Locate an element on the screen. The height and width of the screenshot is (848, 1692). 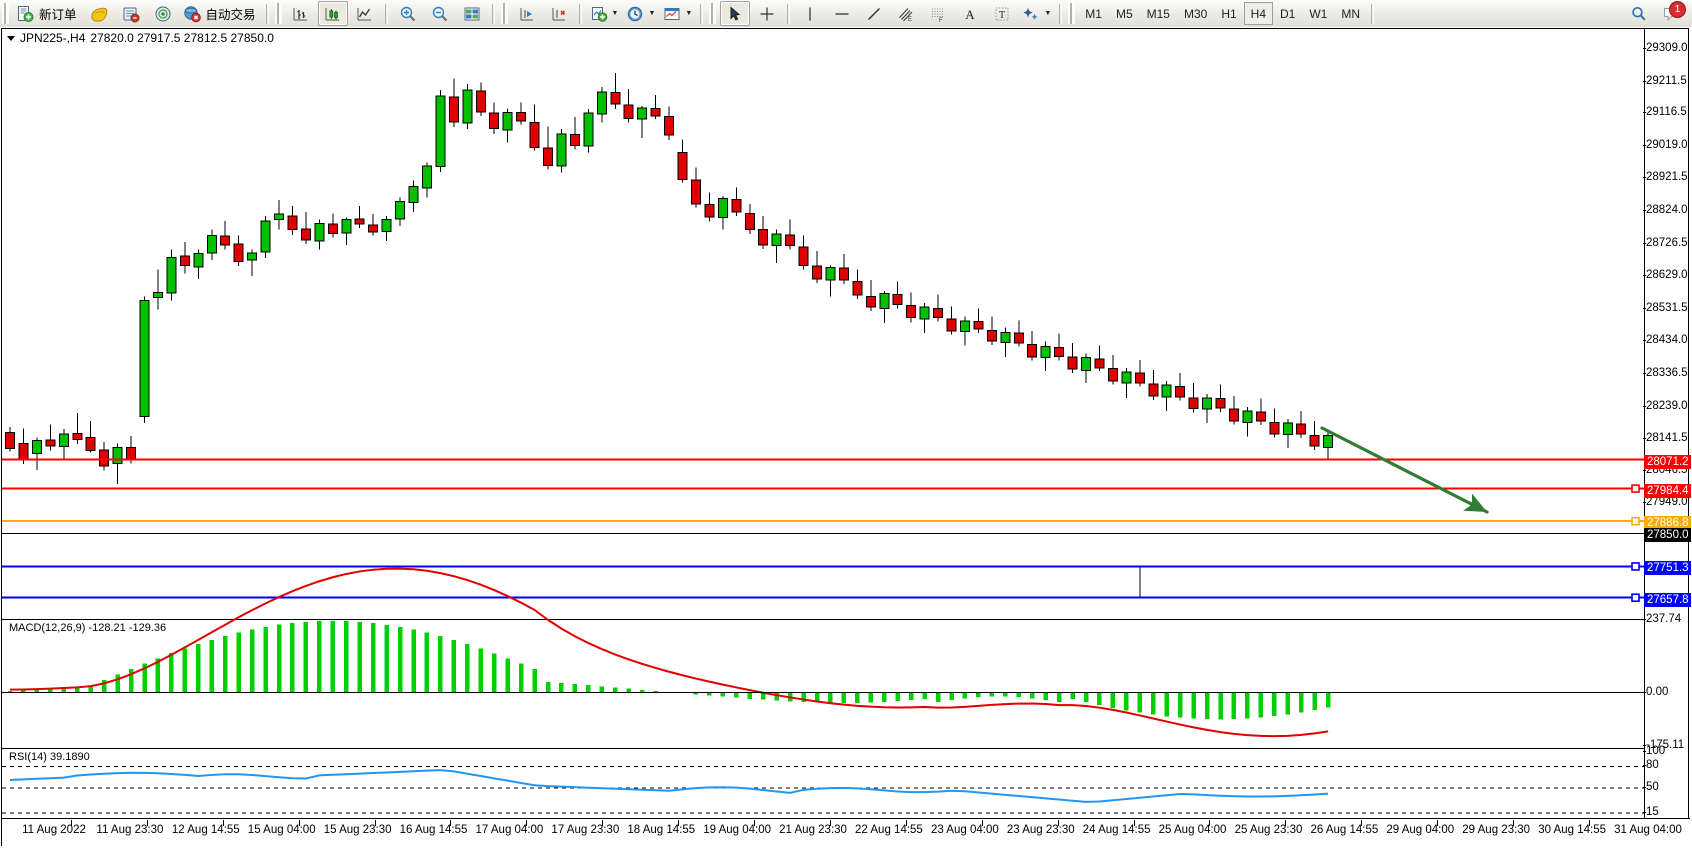
search-button is located at coordinates (1639, 13).